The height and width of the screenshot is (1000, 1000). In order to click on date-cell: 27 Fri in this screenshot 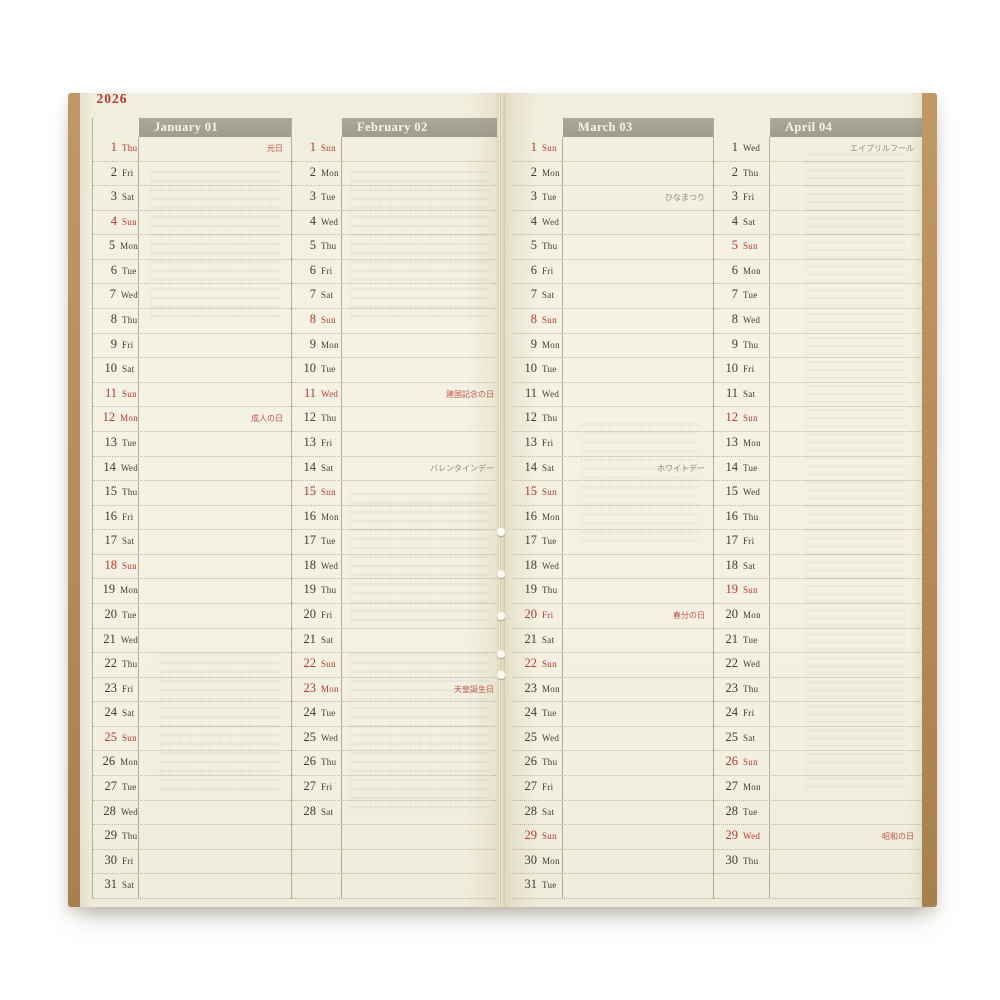, I will do `click(538, 788)`.